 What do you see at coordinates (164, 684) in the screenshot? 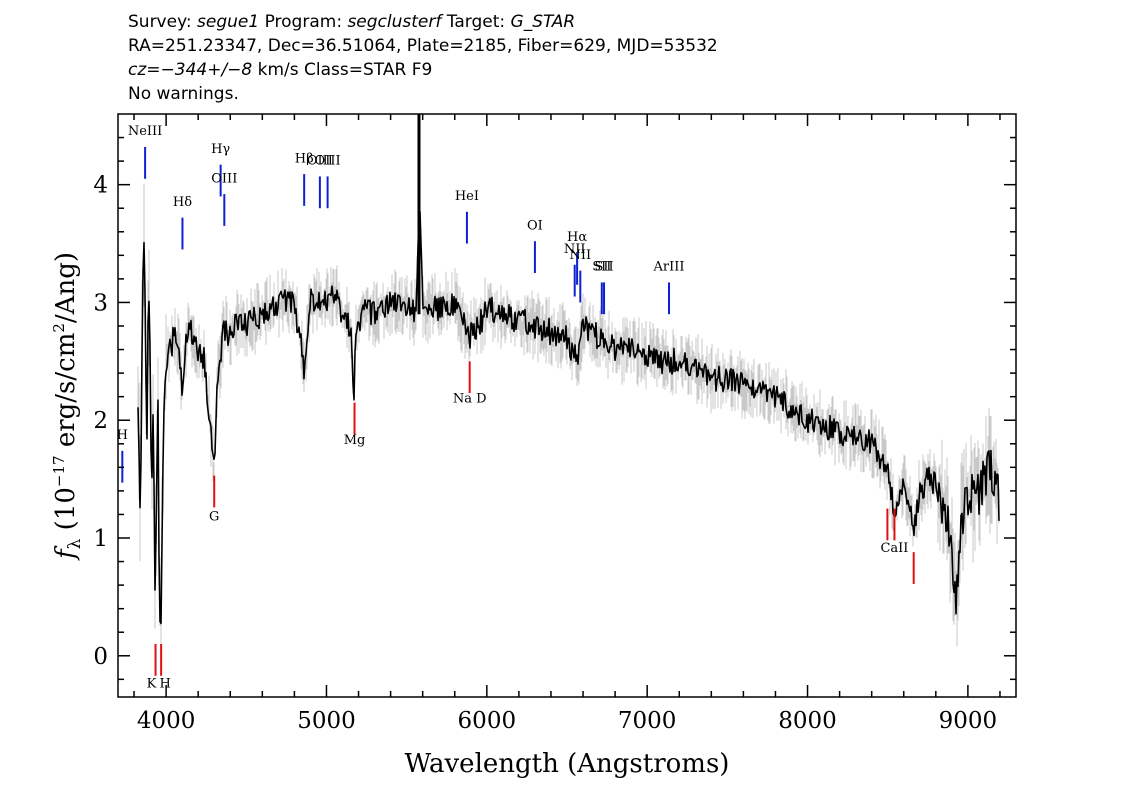
I see `absorption-line-label: H` at bounding box center [164, 684].